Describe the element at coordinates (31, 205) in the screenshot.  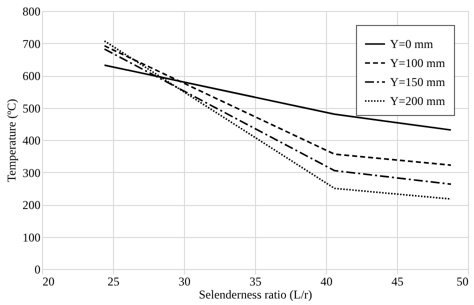
I see `y-tick-label: 200` at that location.